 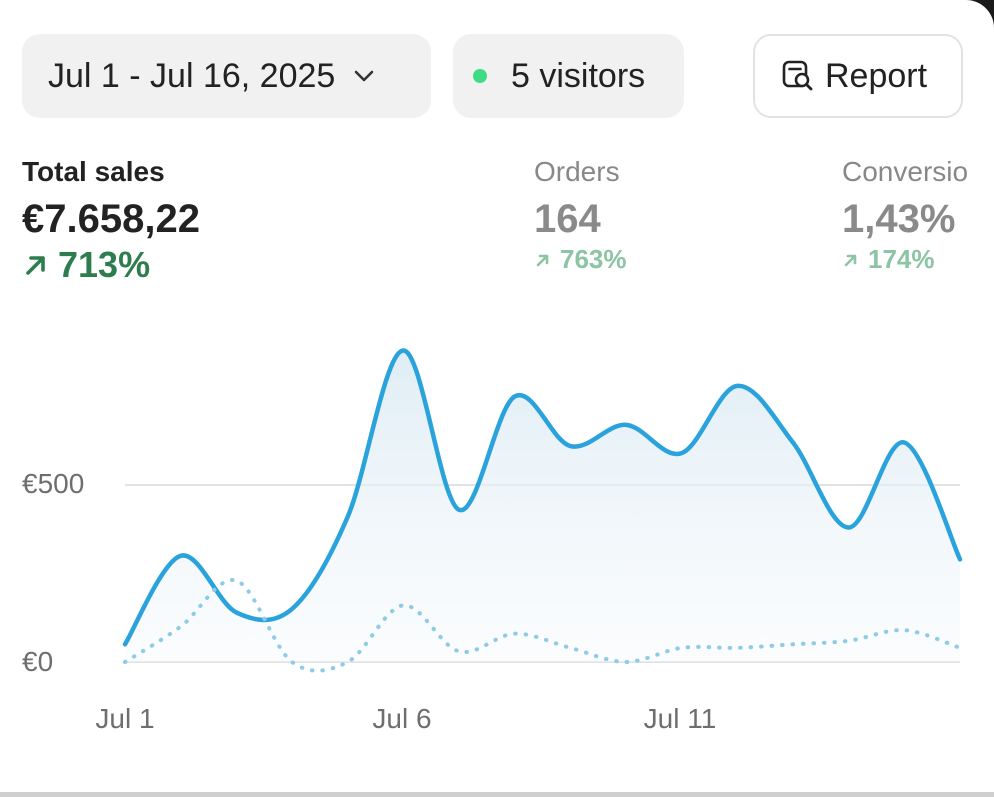 I want to click on y-tick-label: €500, so click(x=53, y=483).